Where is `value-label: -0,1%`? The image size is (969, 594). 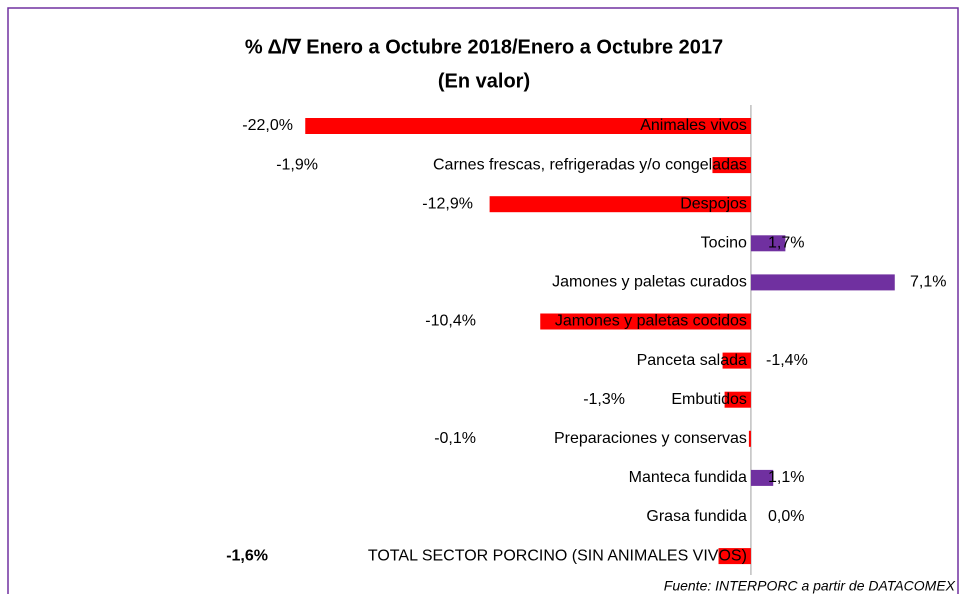 value-label: -0,1% is located at coordinates (455, 438).